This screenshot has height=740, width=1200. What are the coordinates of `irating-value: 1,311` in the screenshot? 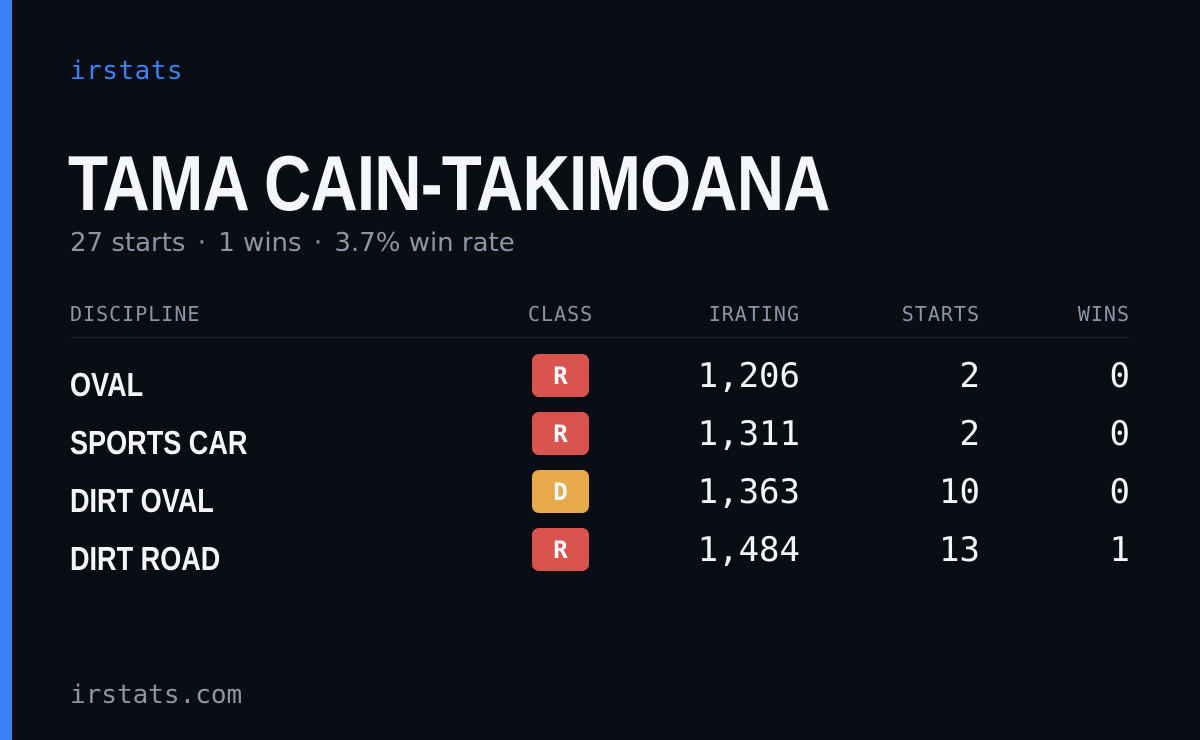 It's located at (748, 434).